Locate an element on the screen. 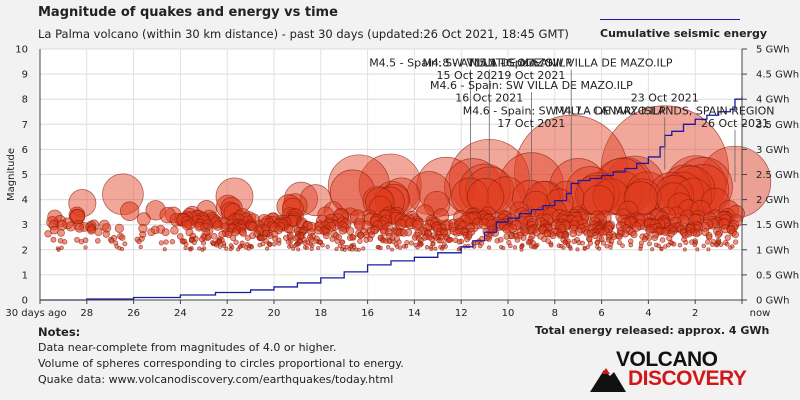 Image resolution: width=800 pixels, height=400 pixels. y2-tick-label: 0 GWh is located at coordinates (773, 301).